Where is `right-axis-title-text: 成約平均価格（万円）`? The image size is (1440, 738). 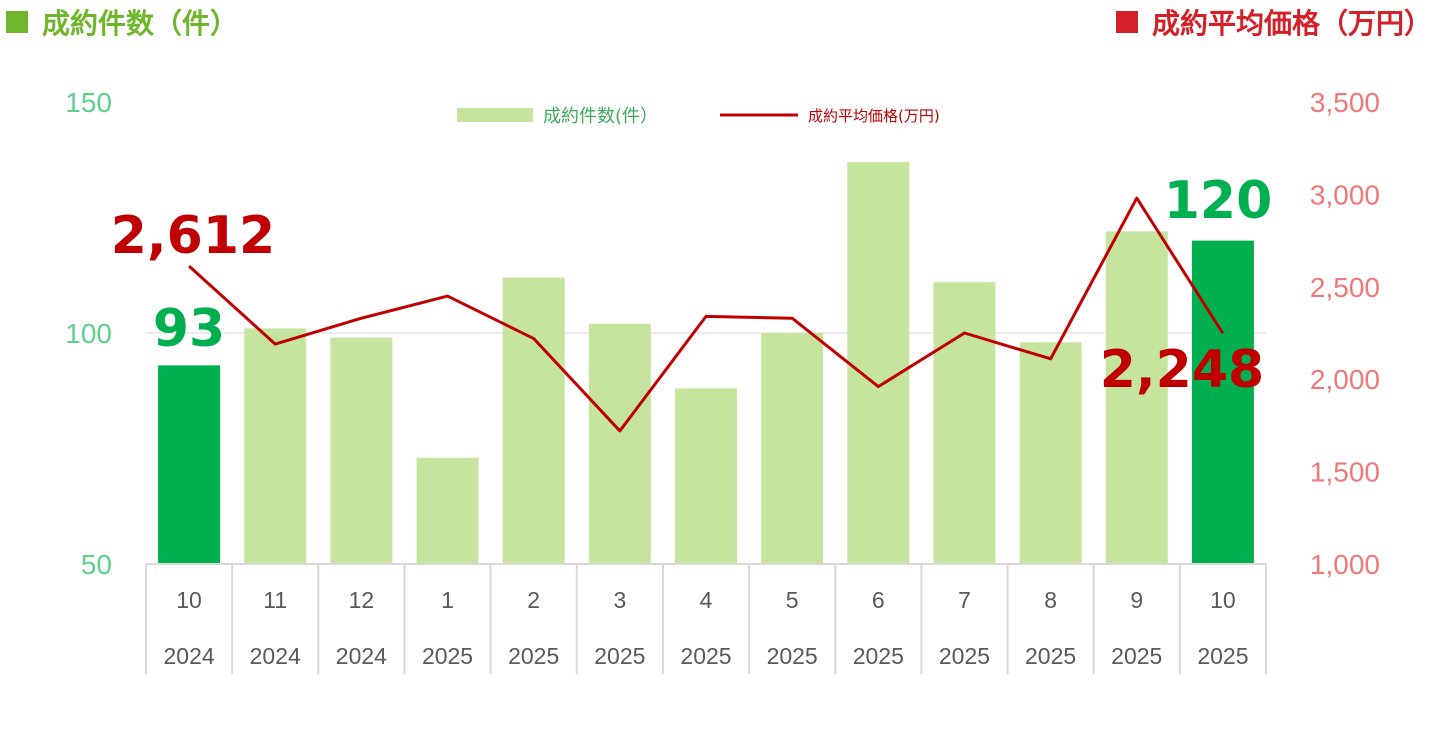
right-axis-title-text: 成約平均価格（万円） is located at coordinates (1291, 23).